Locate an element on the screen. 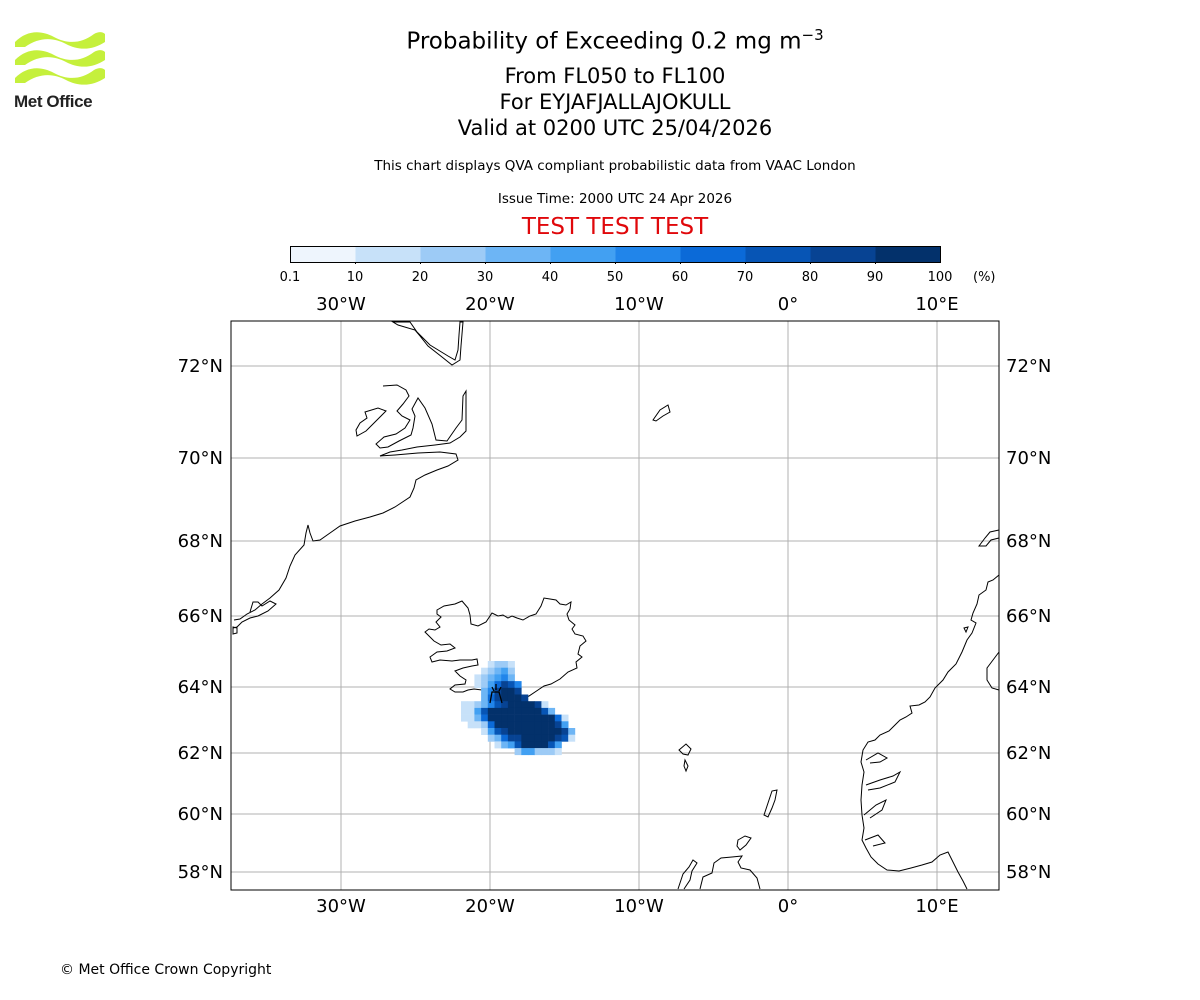 The width and height of the screenshot is (1200, 1000). latitude-label: 70°N is located at coordinates (200, 458).